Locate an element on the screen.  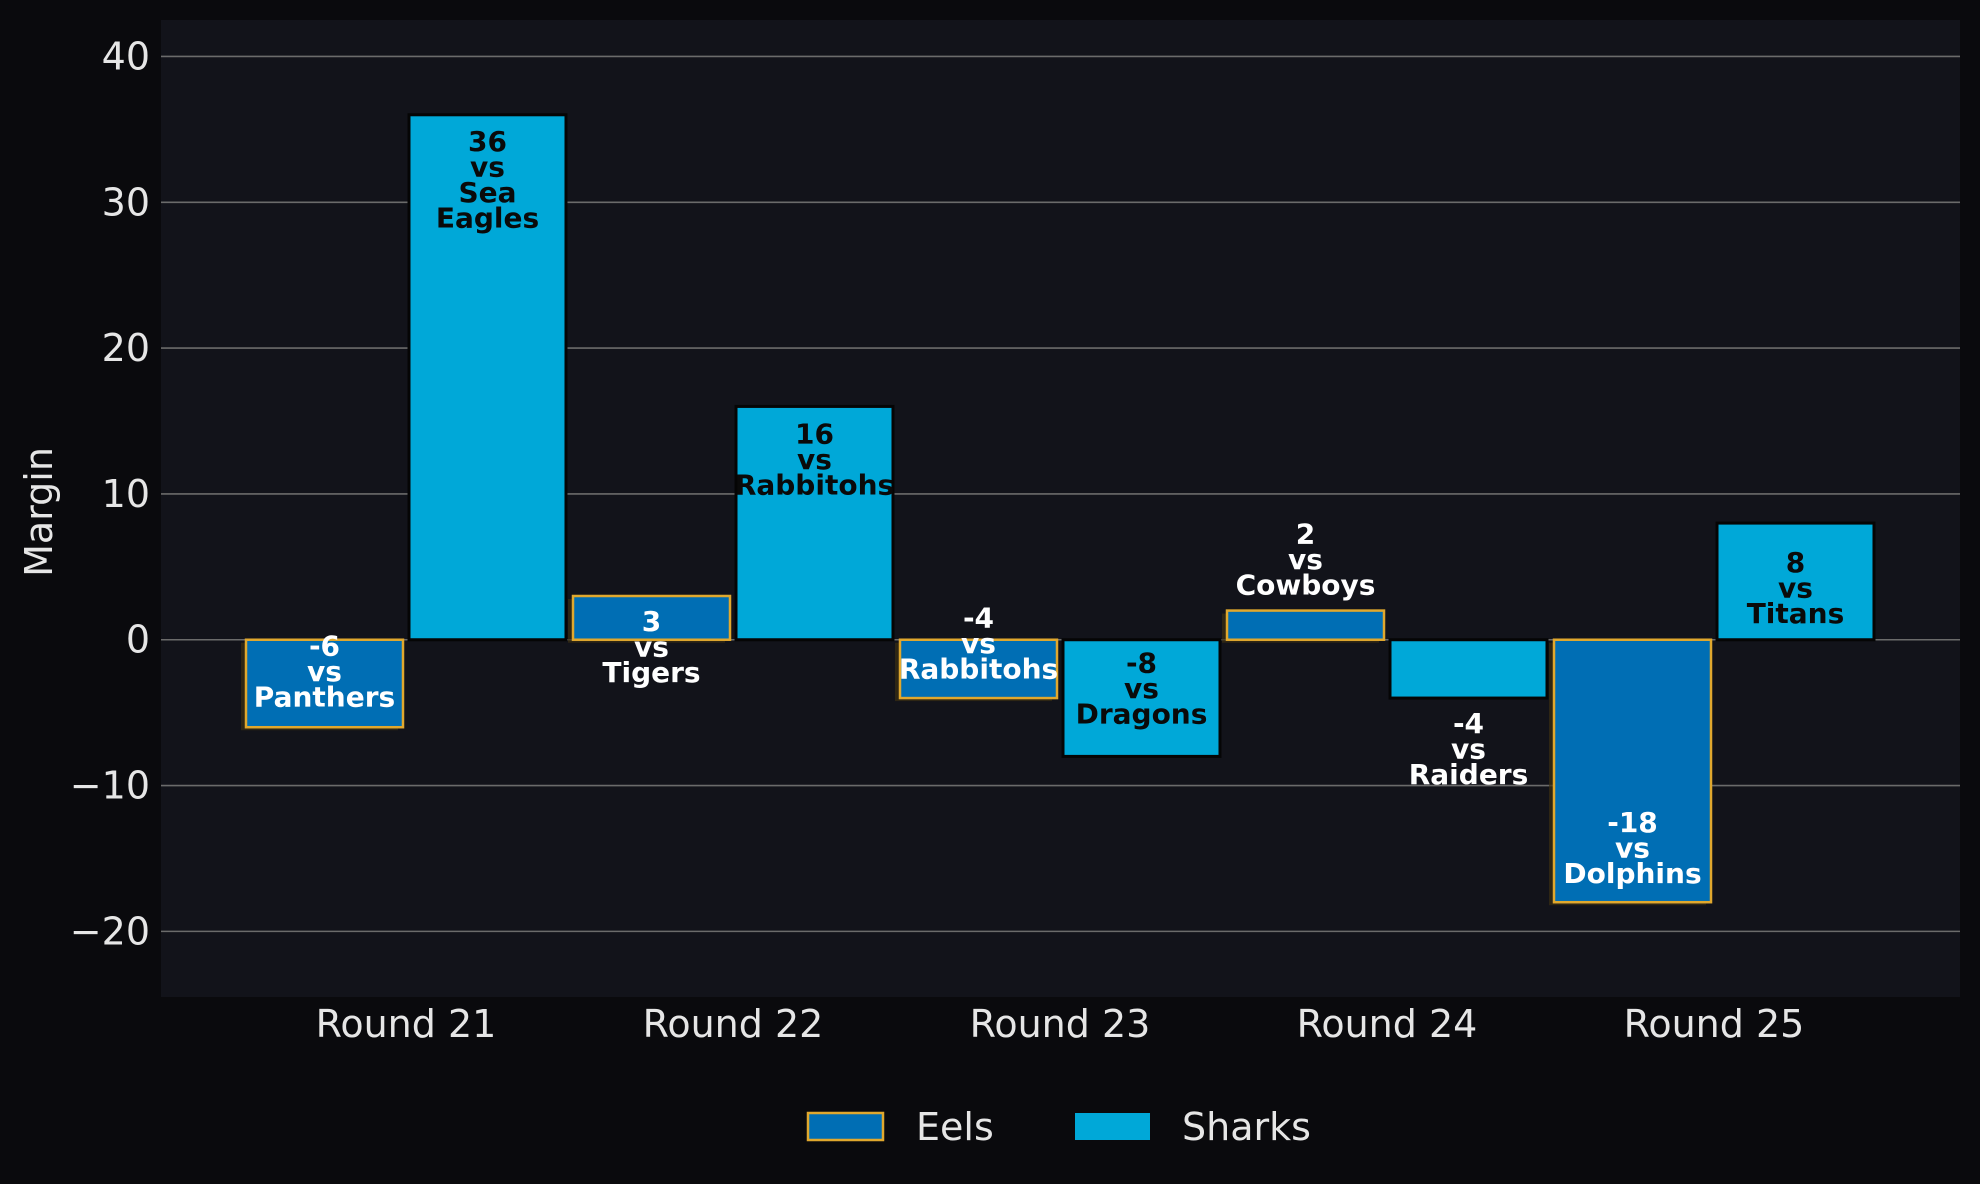
bar-data-label: Eagles is located at coordinates (487, 217).